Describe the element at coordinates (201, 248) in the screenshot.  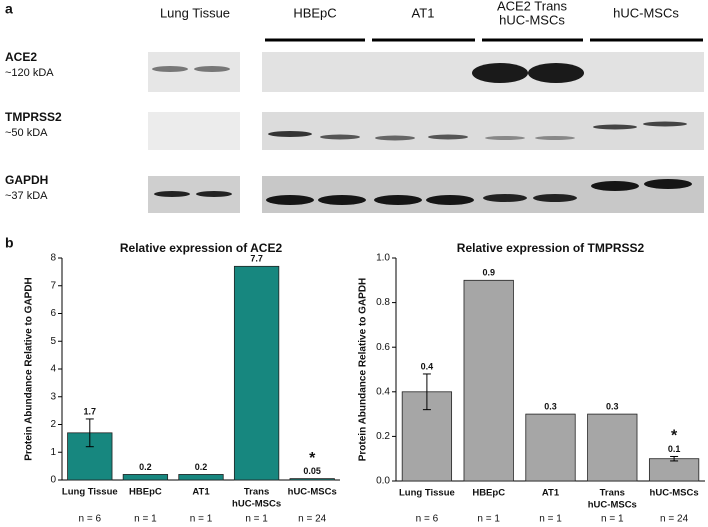
I see `chart-title: Relative expression of ACE2` at that location.